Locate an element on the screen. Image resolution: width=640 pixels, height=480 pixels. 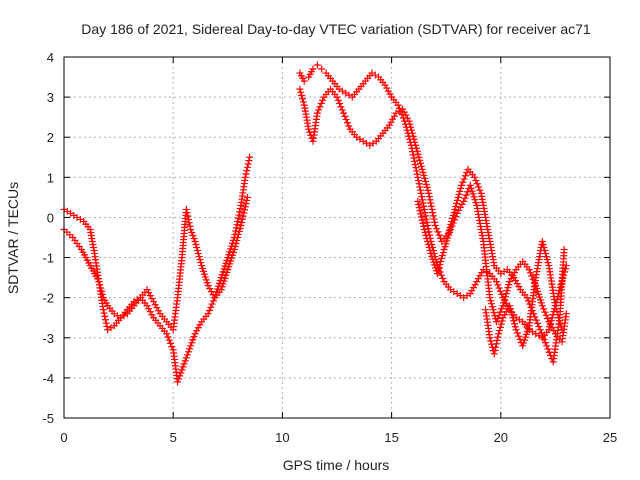
x-tick-label: 10 is located at coordinates (282, 437).